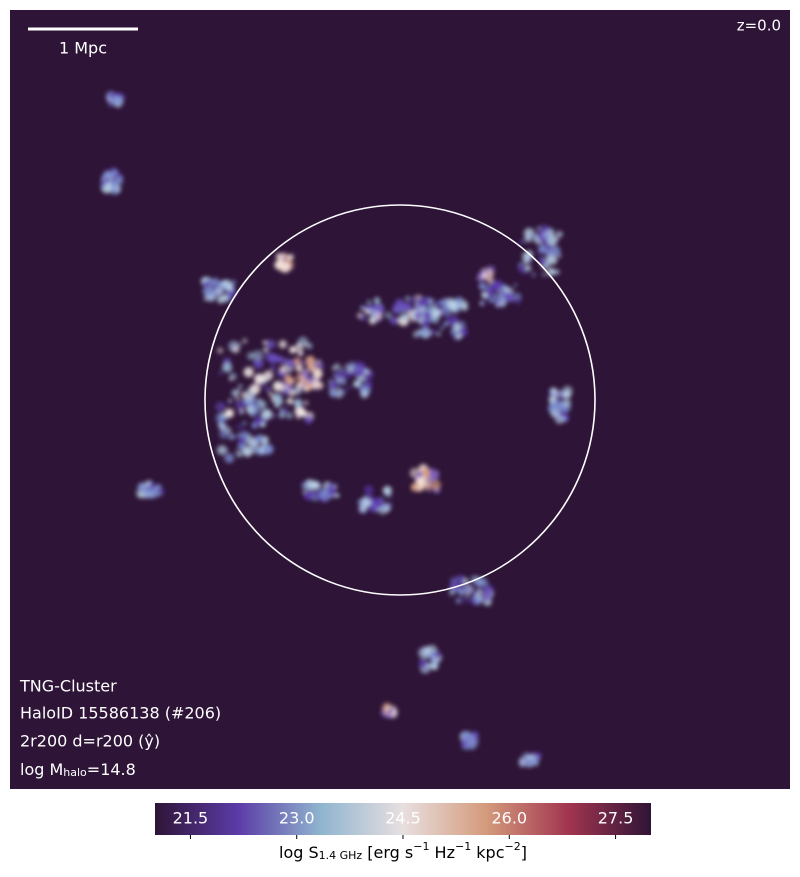 This screenshot has width=800, height=877. Describe the element at coordinates (299, 852) in the screenshot. I see `label-part: log S` at that location.